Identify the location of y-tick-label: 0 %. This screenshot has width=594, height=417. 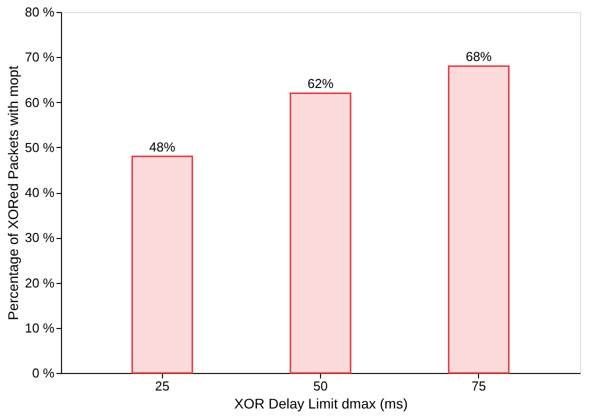
(43, 373).